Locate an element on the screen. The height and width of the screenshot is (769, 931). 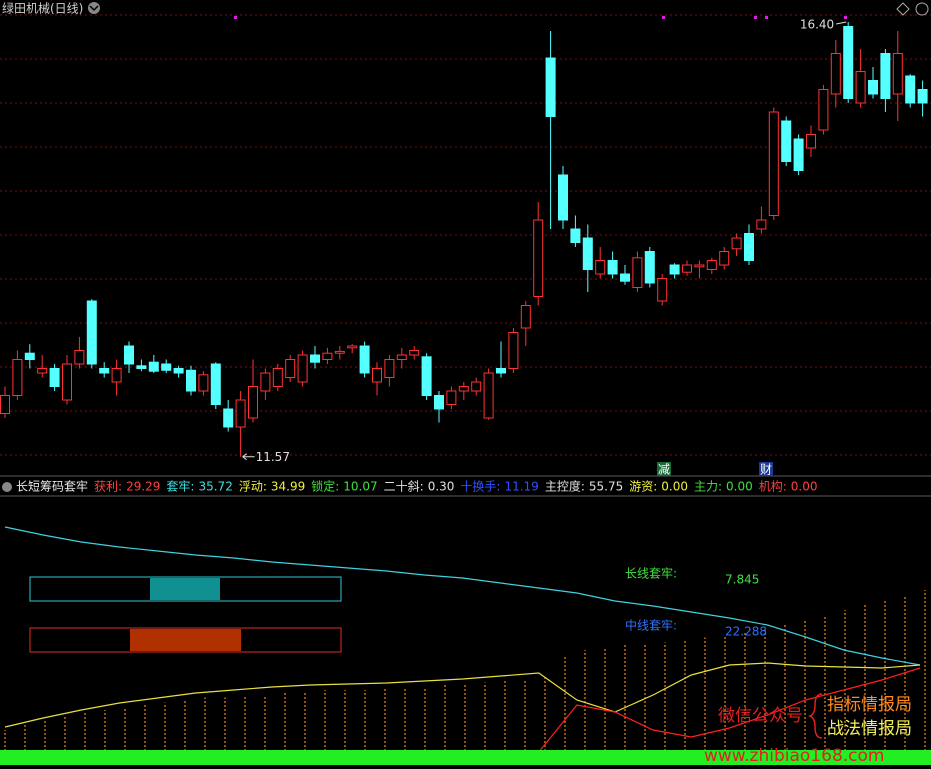
indicator-value: 11.19 is located at coordinates (521, 487).